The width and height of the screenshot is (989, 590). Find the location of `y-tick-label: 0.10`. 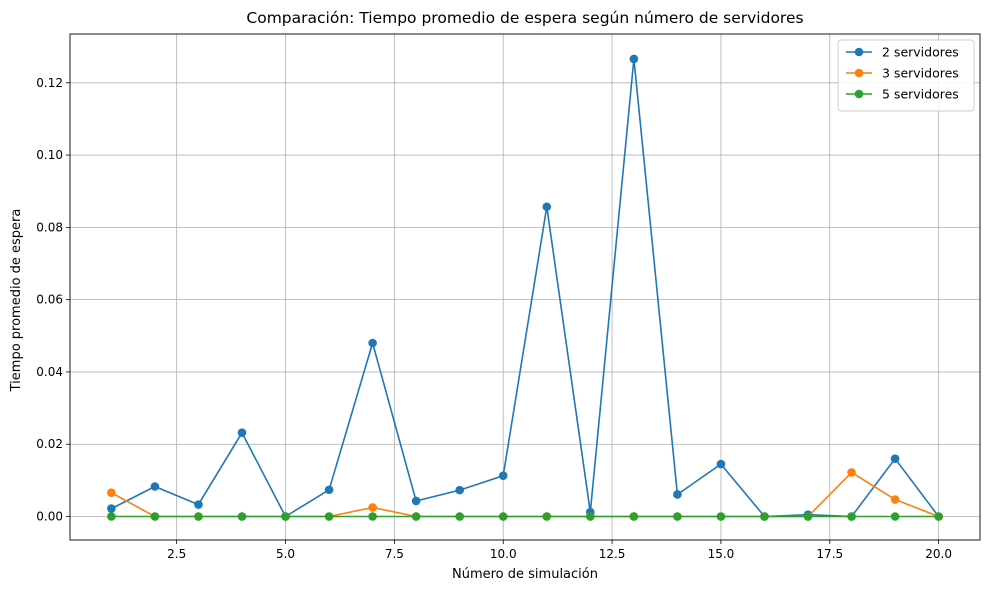

y-tick-label: 0.10 is located at coordinates (49, 155).